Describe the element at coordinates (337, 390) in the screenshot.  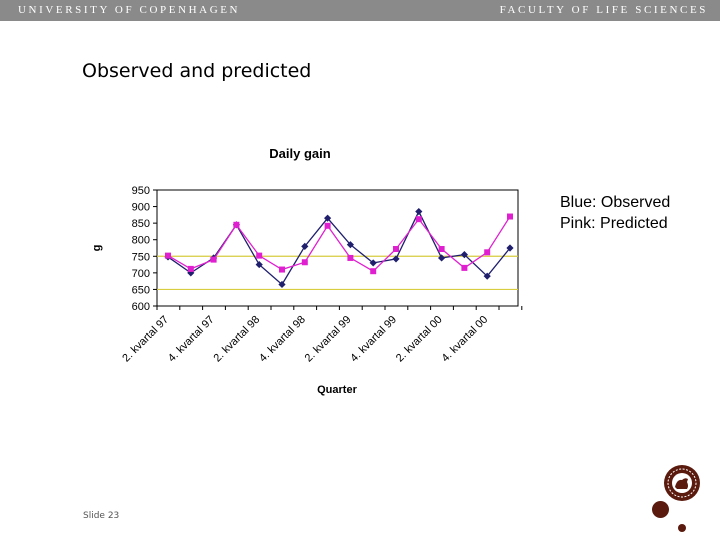
I see `x-axis-label: Quarter` at that location.